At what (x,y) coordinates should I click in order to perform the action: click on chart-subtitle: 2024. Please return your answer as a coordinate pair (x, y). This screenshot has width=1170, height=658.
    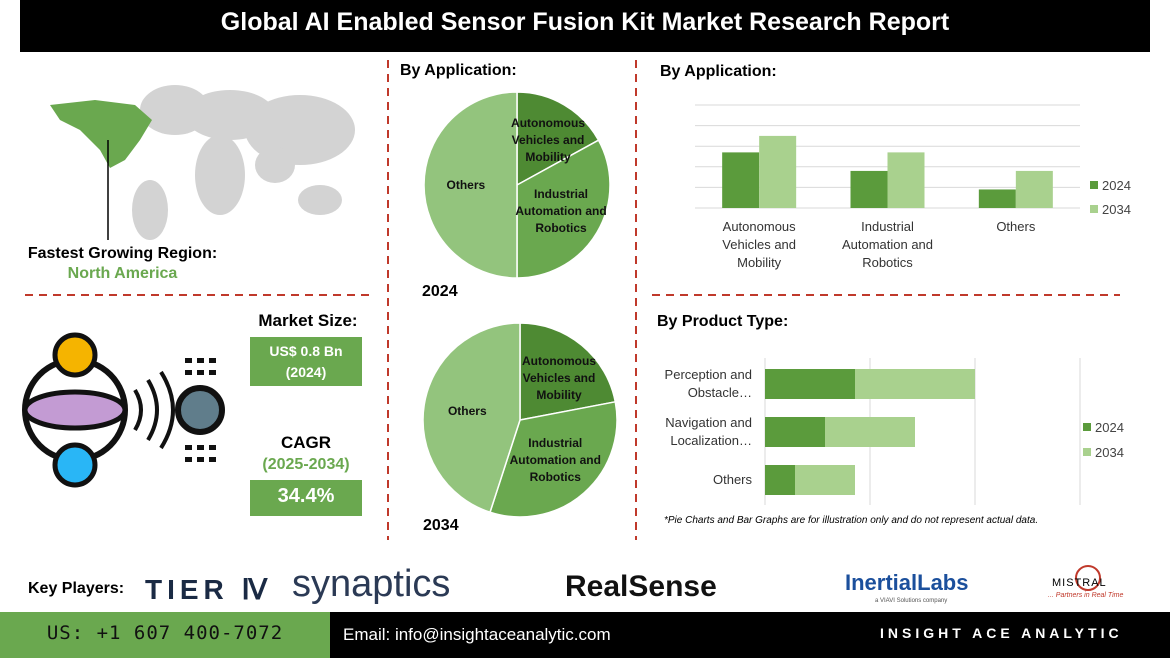
    Looking at the image, I should click on (440, 291).